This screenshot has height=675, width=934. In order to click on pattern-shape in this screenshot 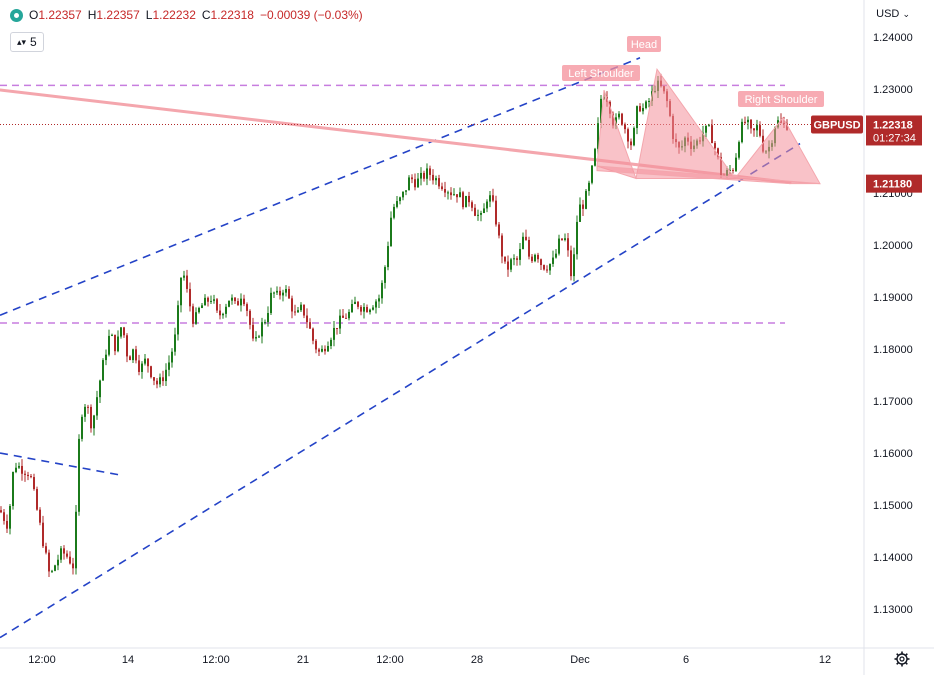, I will do `click(616, 134)`.